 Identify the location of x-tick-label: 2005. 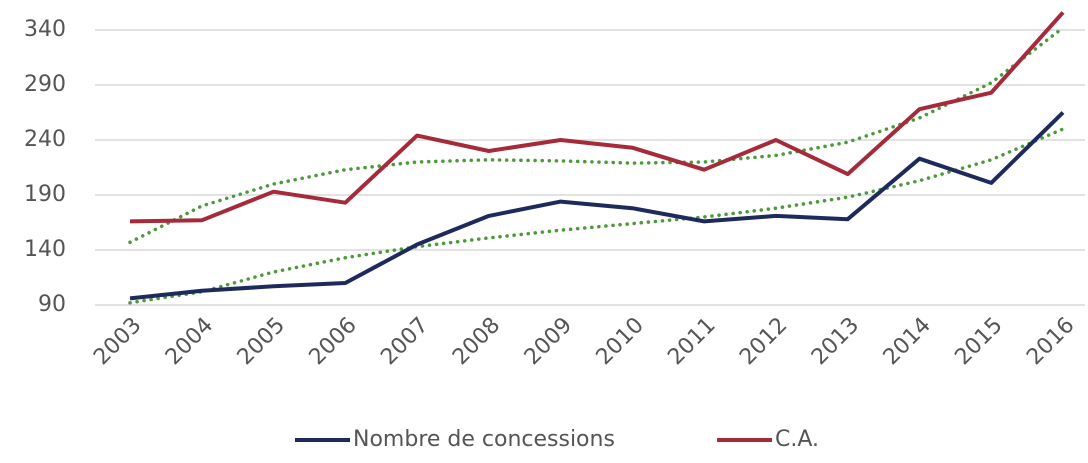
(261, 341).